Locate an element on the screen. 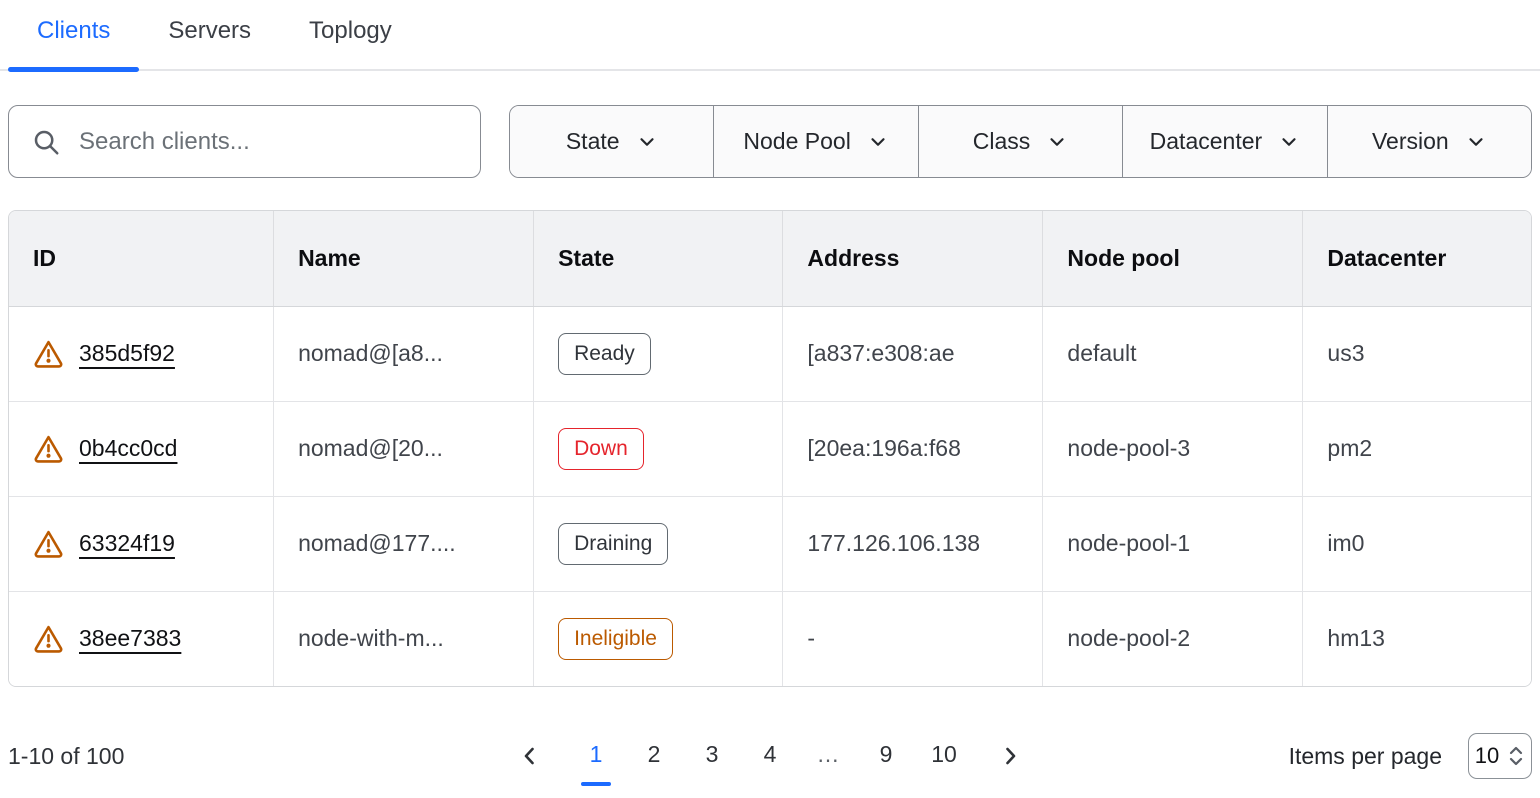 Image resolution: width=1540 pixels, height=798 pixels. client-datacenter: us3 is located at coordinates (1416, 354).